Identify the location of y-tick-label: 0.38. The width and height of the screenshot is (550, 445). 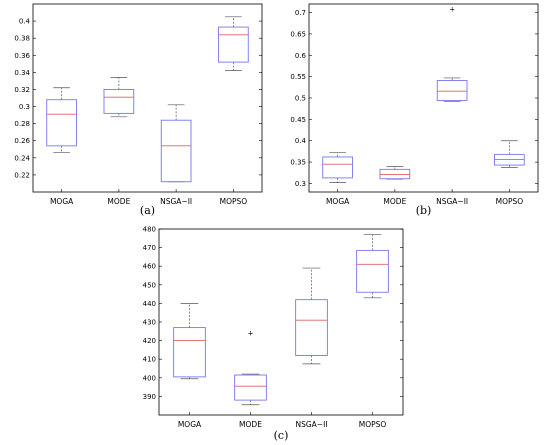
(22, 39).